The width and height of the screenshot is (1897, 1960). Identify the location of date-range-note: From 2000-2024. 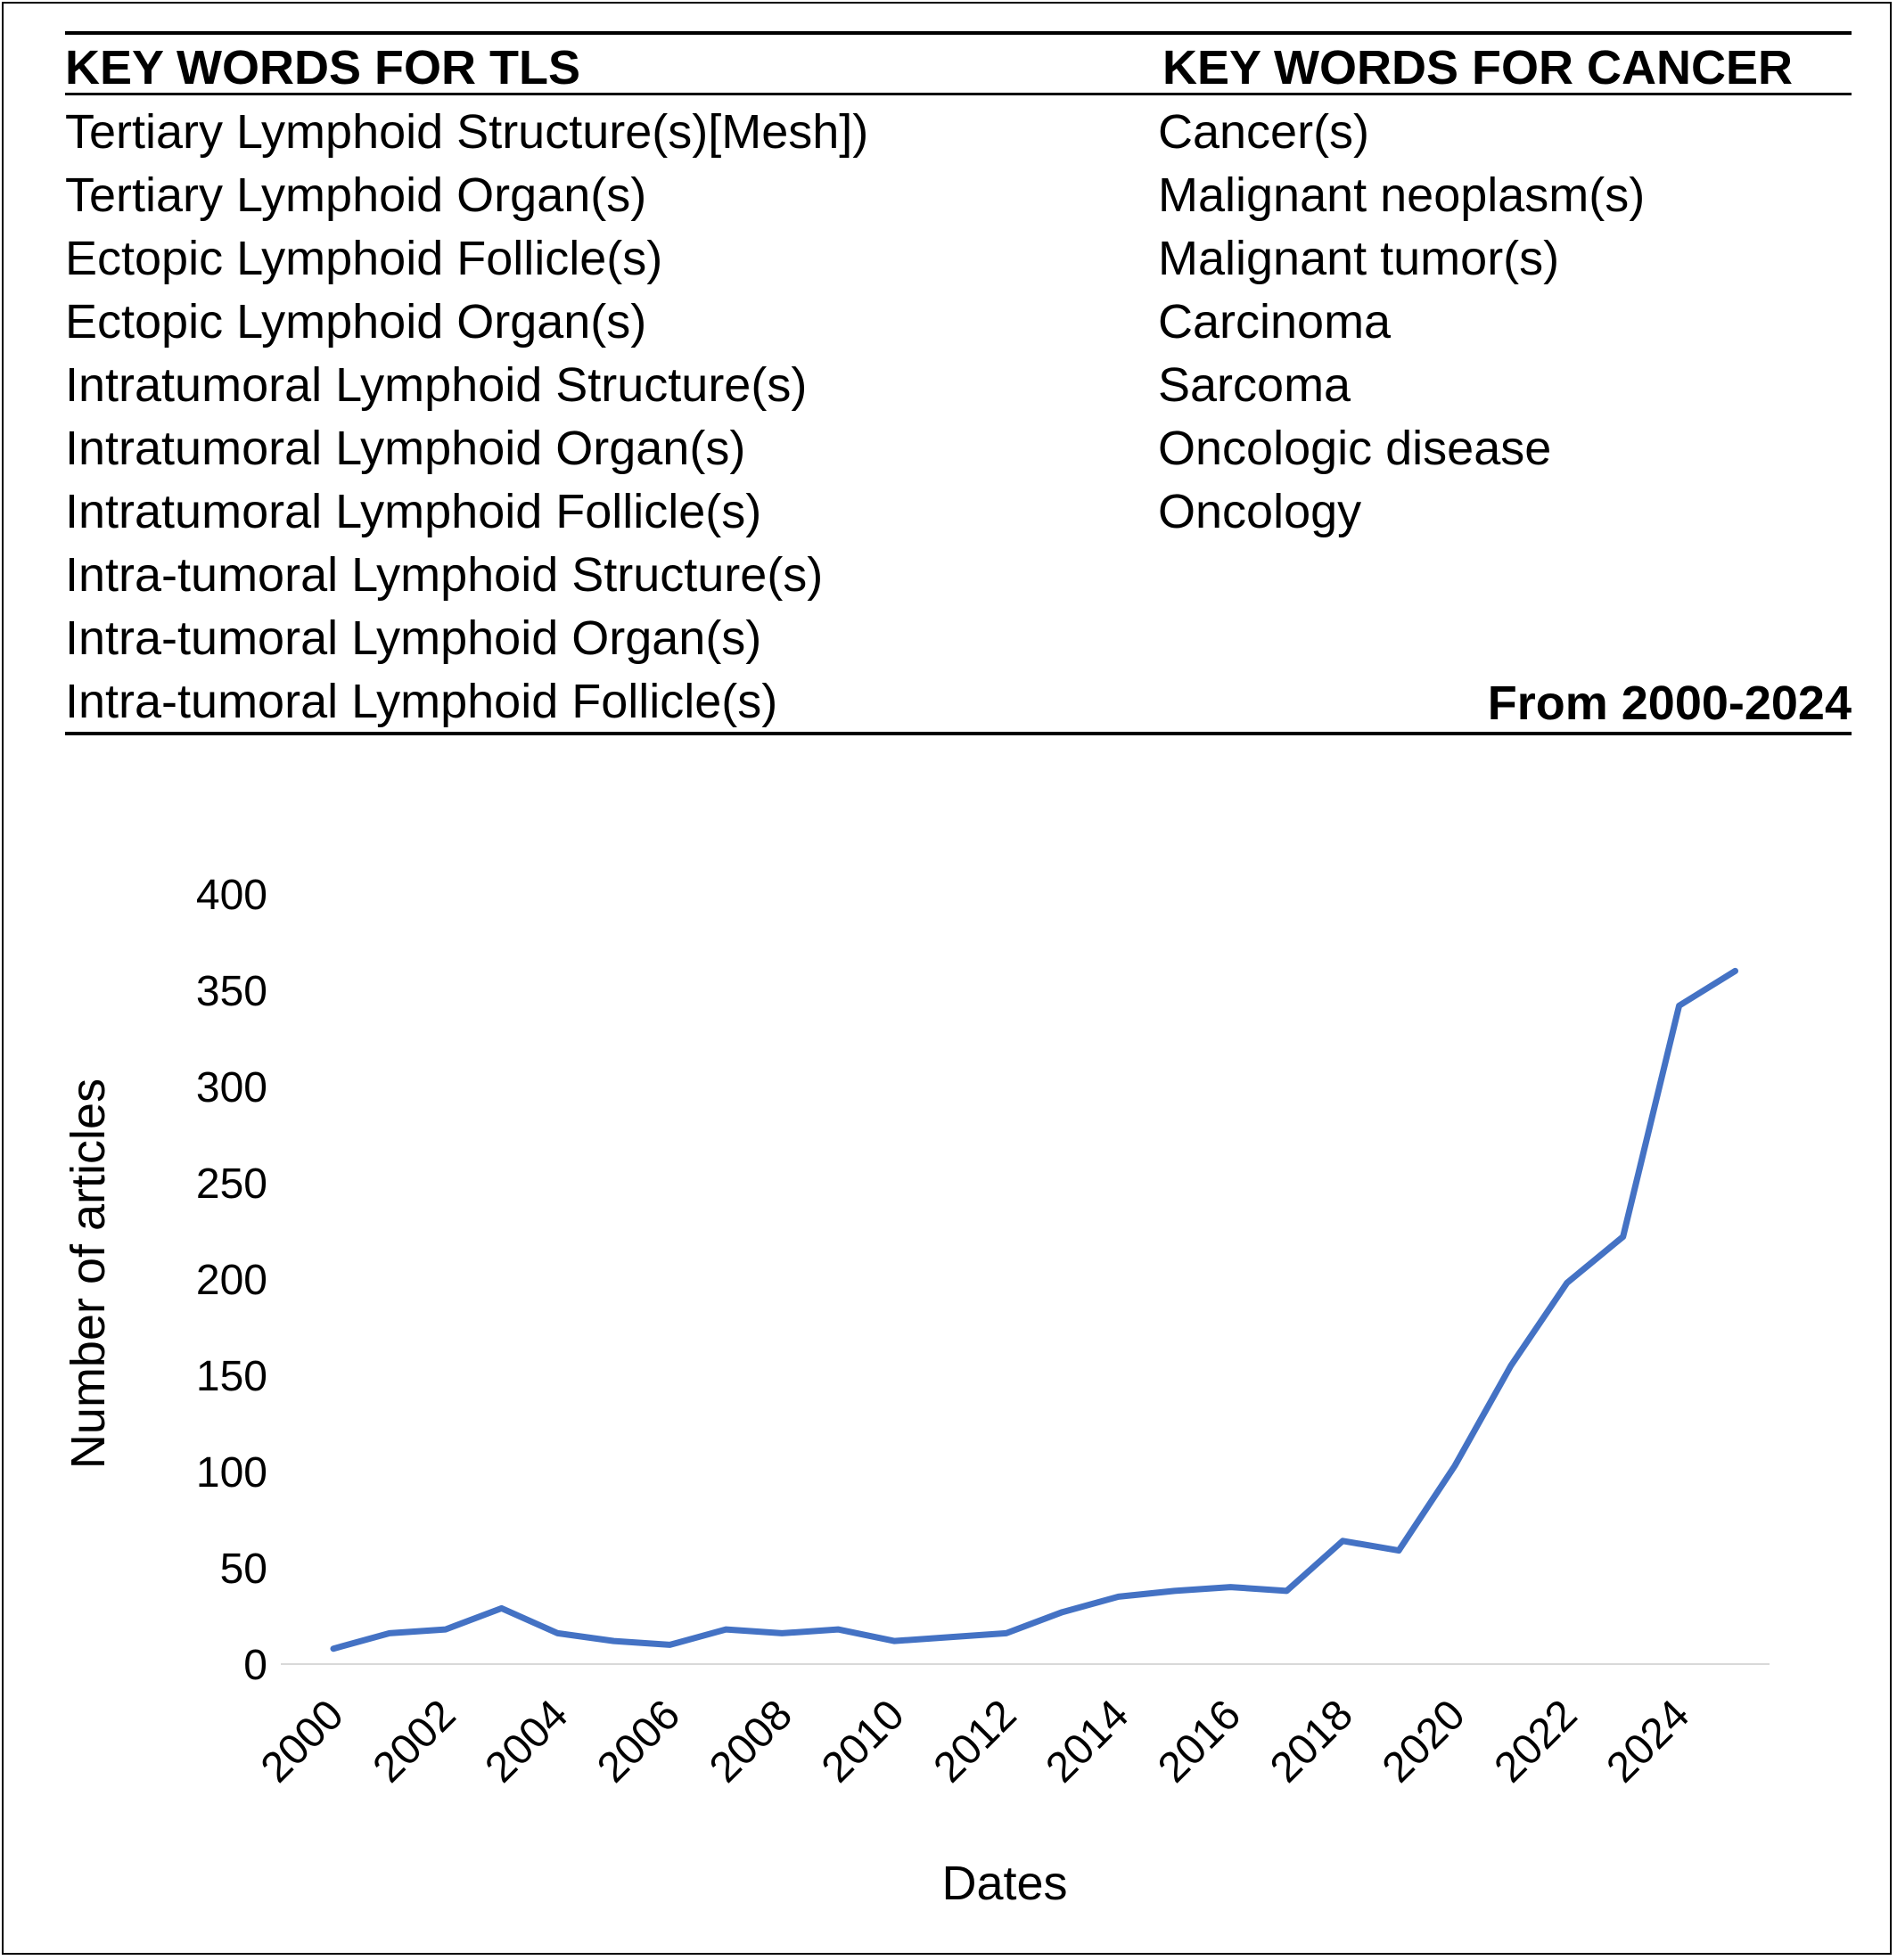
(1669, 704).